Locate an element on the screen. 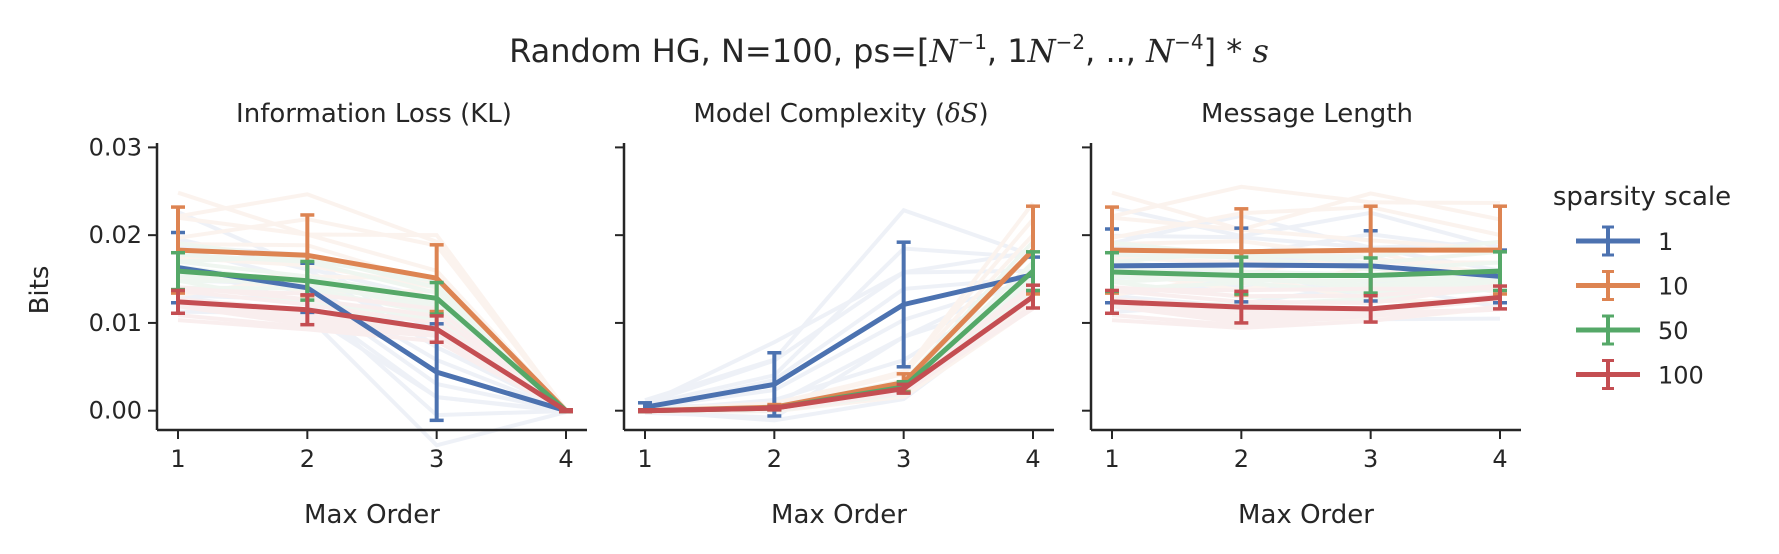 This screenshot has height=554, width=1779. legend-label: 50 is located at coordinates (1673, 331).